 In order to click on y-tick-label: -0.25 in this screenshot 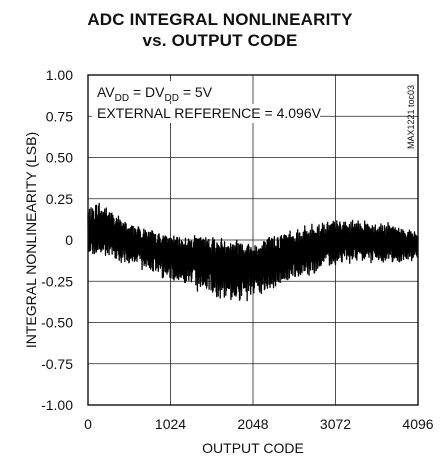, I will do `click(57, 281)`.